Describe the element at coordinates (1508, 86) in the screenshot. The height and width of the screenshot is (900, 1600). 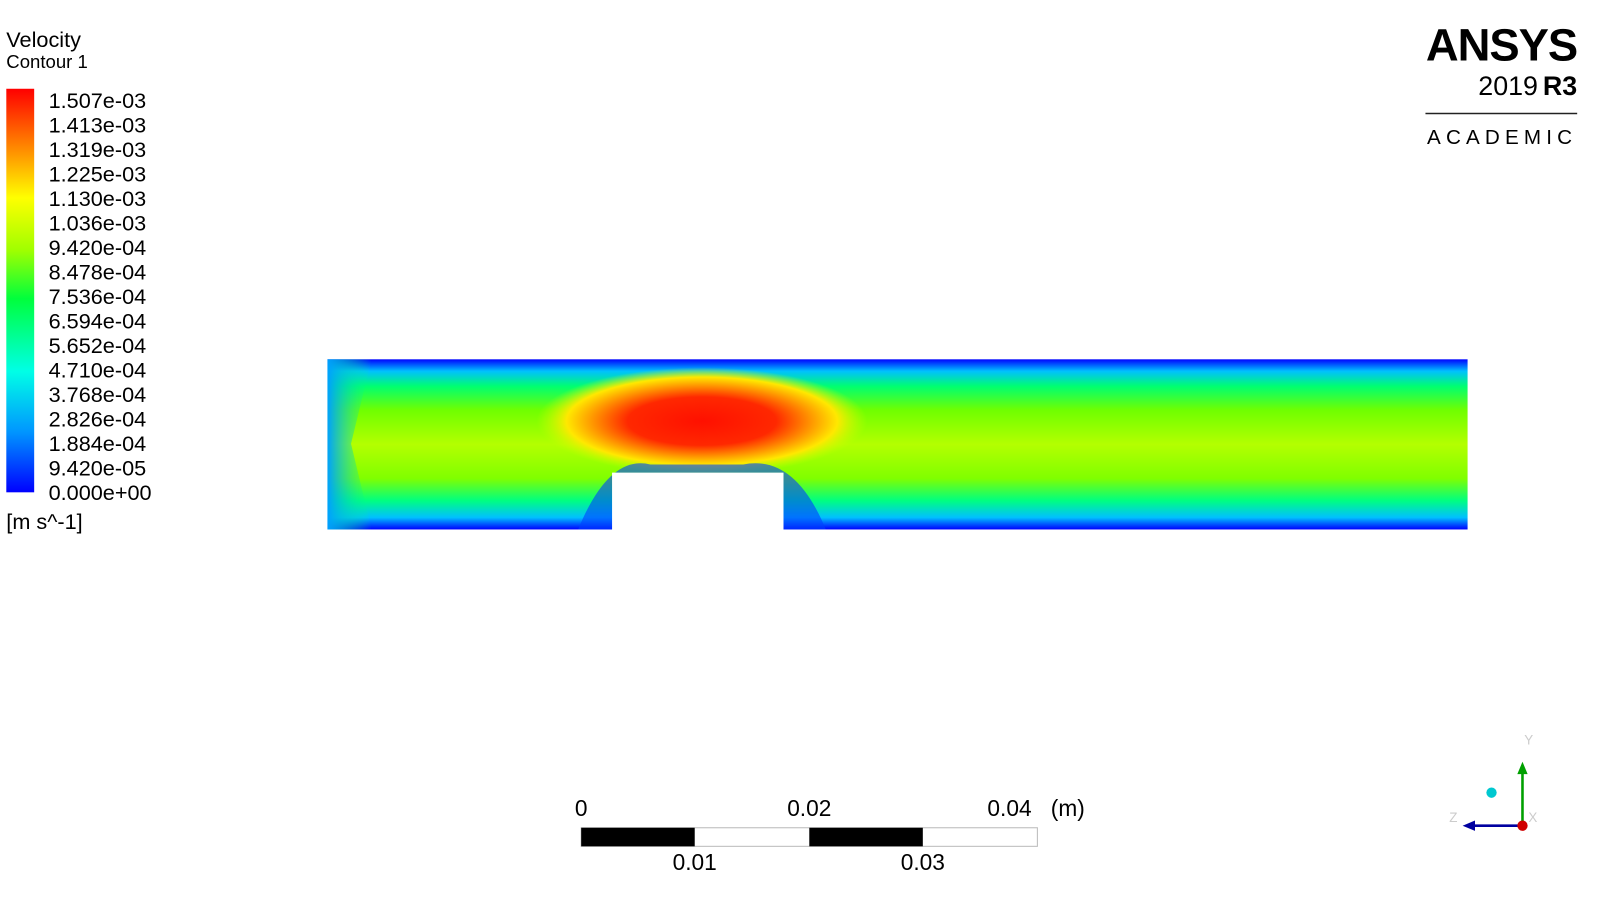
I see `logo-version: 2019` at that location.